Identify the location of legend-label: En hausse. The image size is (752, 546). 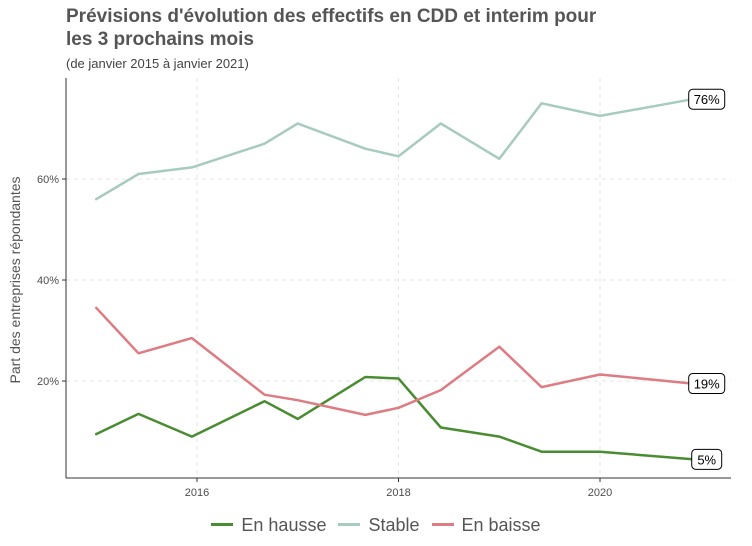
(284, 525).